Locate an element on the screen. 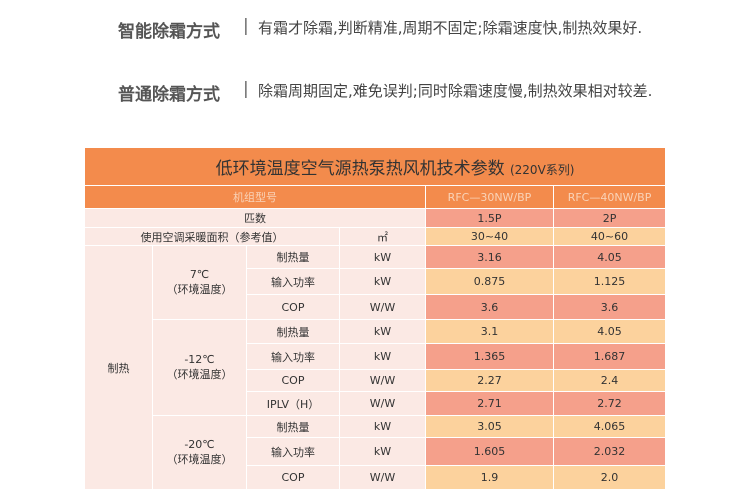 This screenshot has height=490, width=750. item-label: IPLV（H） is located at coordinates (293, 403).